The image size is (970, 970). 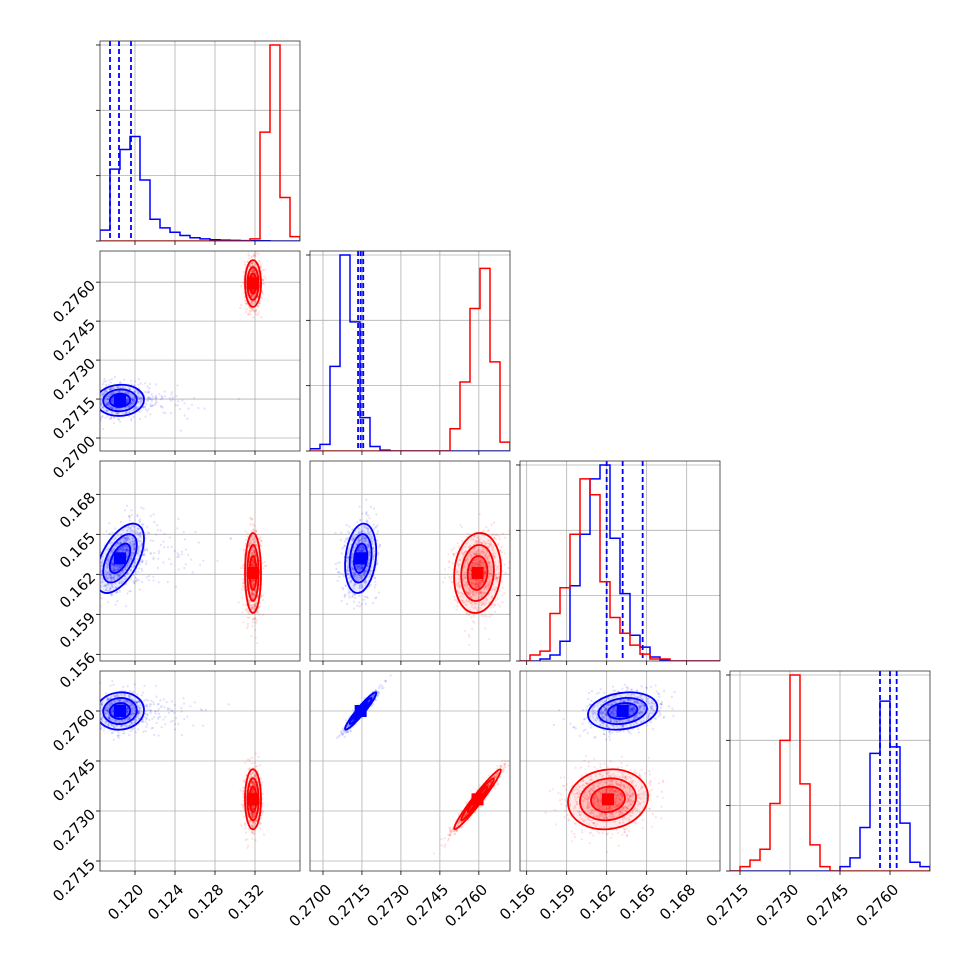 I want to click on grid, so click(x=410, y=351).